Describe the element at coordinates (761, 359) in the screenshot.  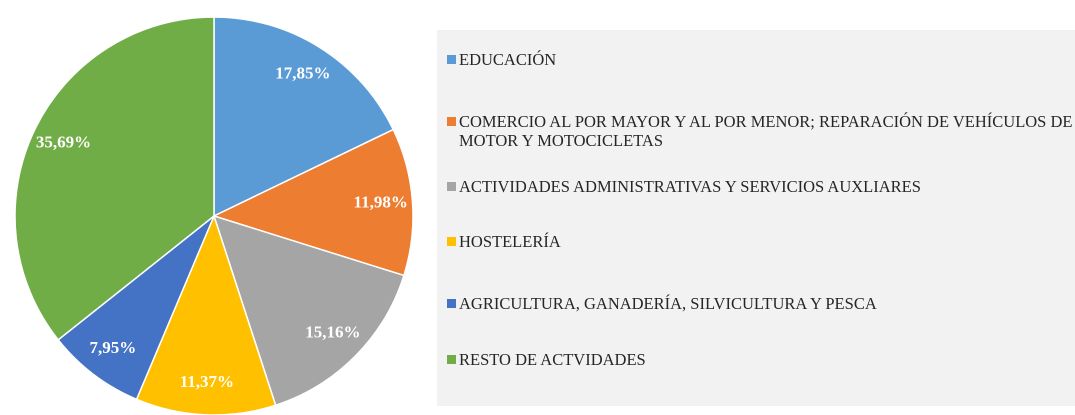
I see `legend-entry: RESTO DE ACTVIDADES` at that location.